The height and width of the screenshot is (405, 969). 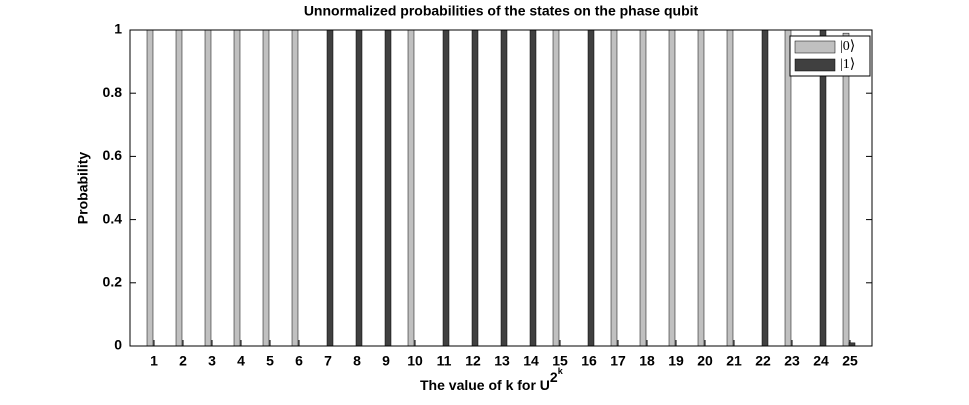 What do you see at coordinates (270, 361) in the screenshot?
I see `x-tick-label: 5` at bounding box center [270, 361].